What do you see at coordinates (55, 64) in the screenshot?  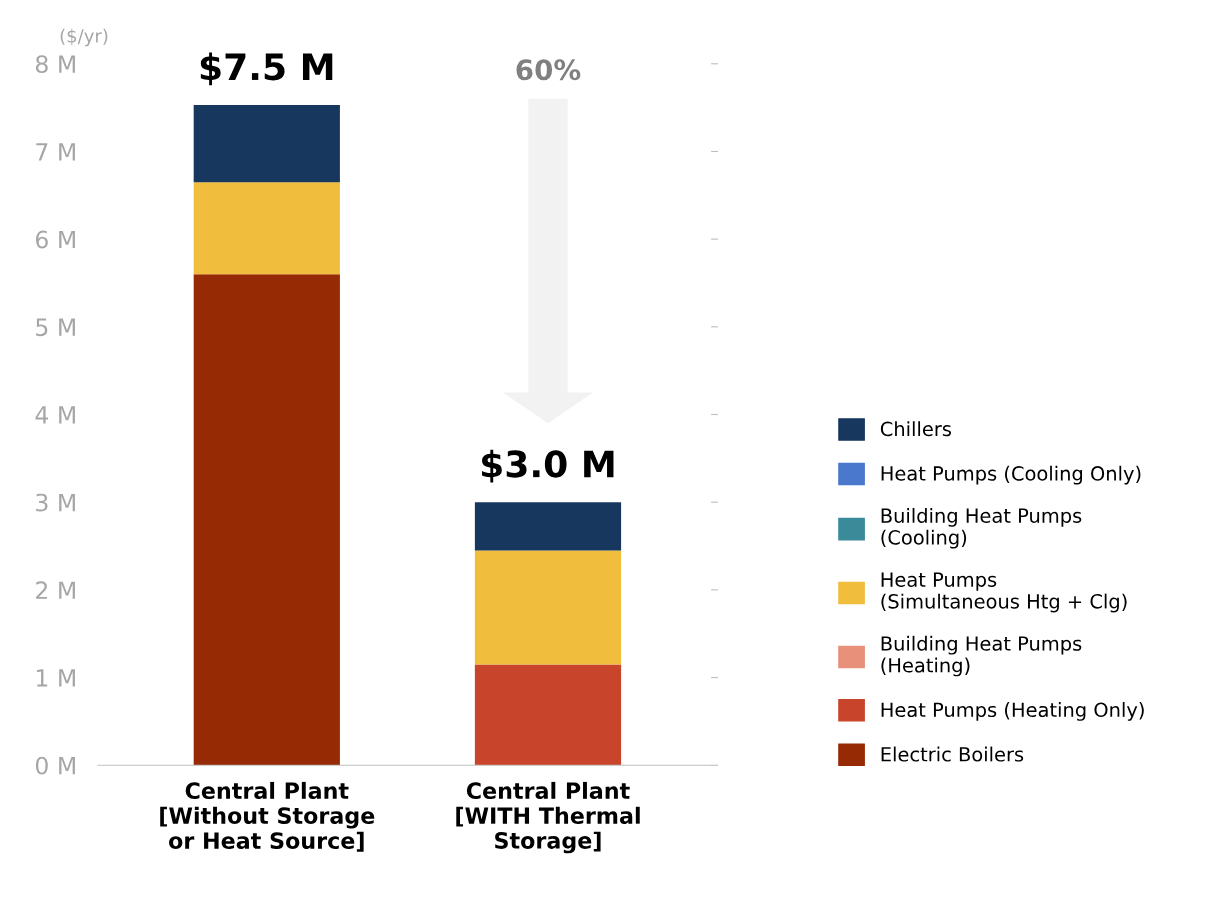 I see `y-tick-label: 8 M` at bounding box center [55, 64].